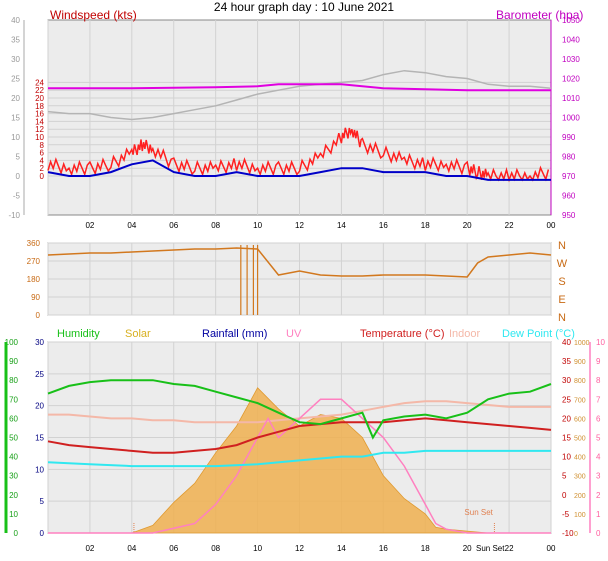 The height and width of the screenshot is (561, 608). What do you see at coordinates (551, 225) in the screenshot?
I see `x-tick-label: 00` at bounding box center [551, 225].